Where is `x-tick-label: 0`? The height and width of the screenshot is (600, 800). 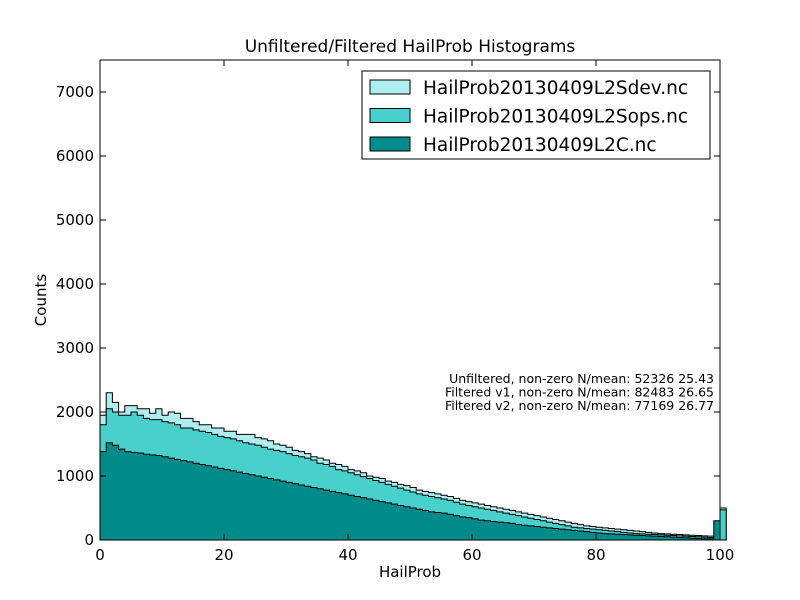 x-tick-label: 0 is located at coordinates (100, 555).